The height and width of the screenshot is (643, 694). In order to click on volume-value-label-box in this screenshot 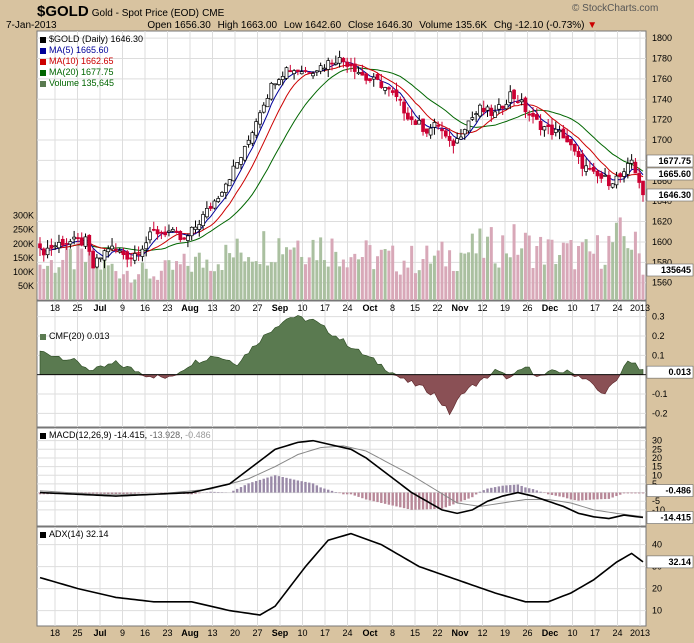, I will do `click(670, 270)`.